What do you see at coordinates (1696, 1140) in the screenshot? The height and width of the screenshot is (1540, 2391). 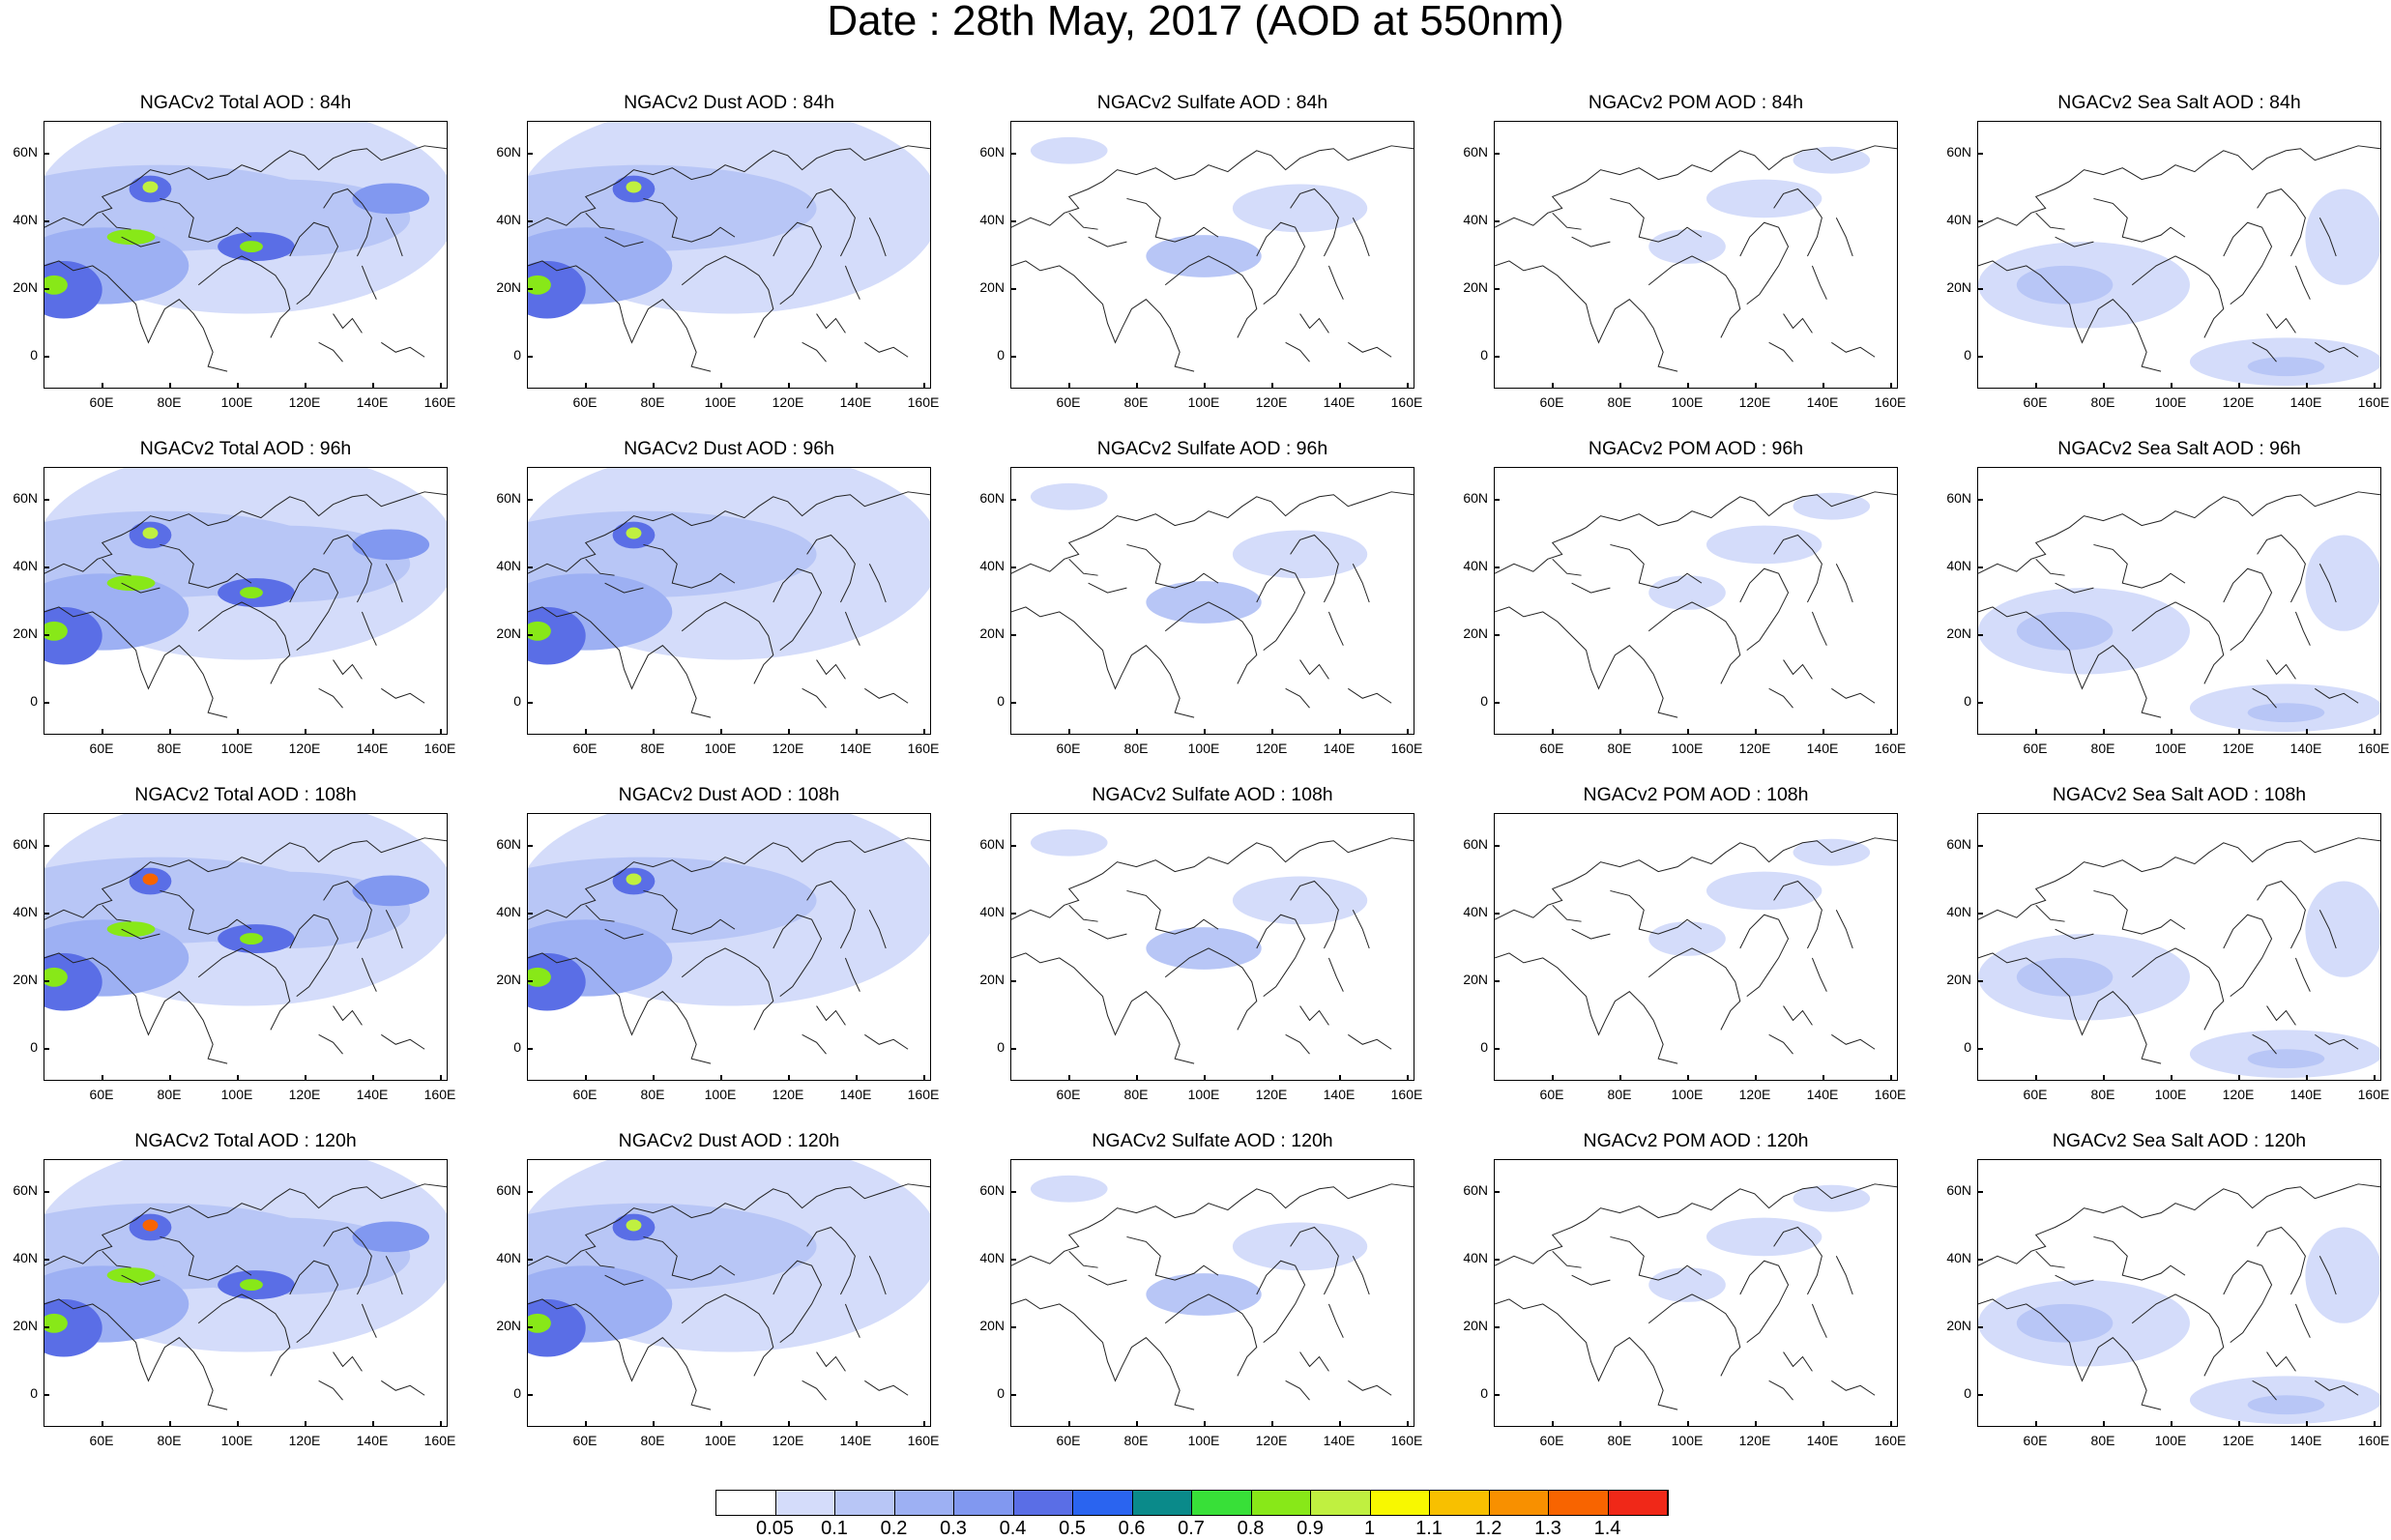 I see `panel-title: NGACv2 POM AOD : 120h` at bounding box center [1696, 1140].